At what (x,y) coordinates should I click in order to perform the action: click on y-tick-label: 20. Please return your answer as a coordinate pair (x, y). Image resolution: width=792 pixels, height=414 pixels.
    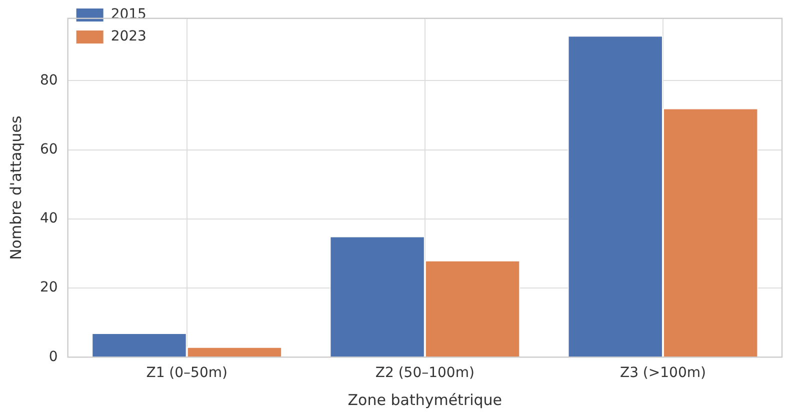
    Looking at the image, I should click on (49, 288).